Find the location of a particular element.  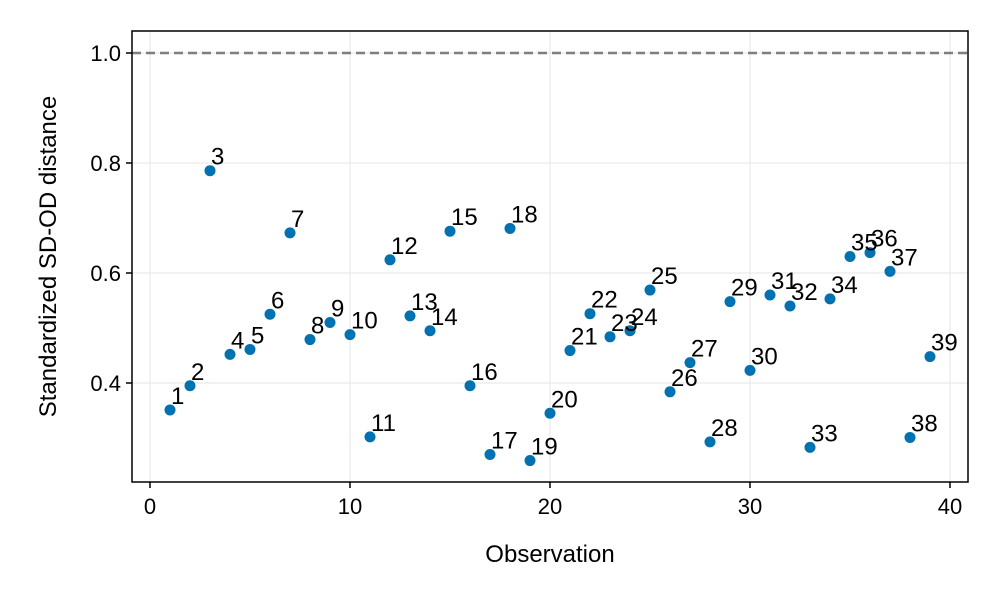

data-point-label: 24 is located at coordinates (644, 317).